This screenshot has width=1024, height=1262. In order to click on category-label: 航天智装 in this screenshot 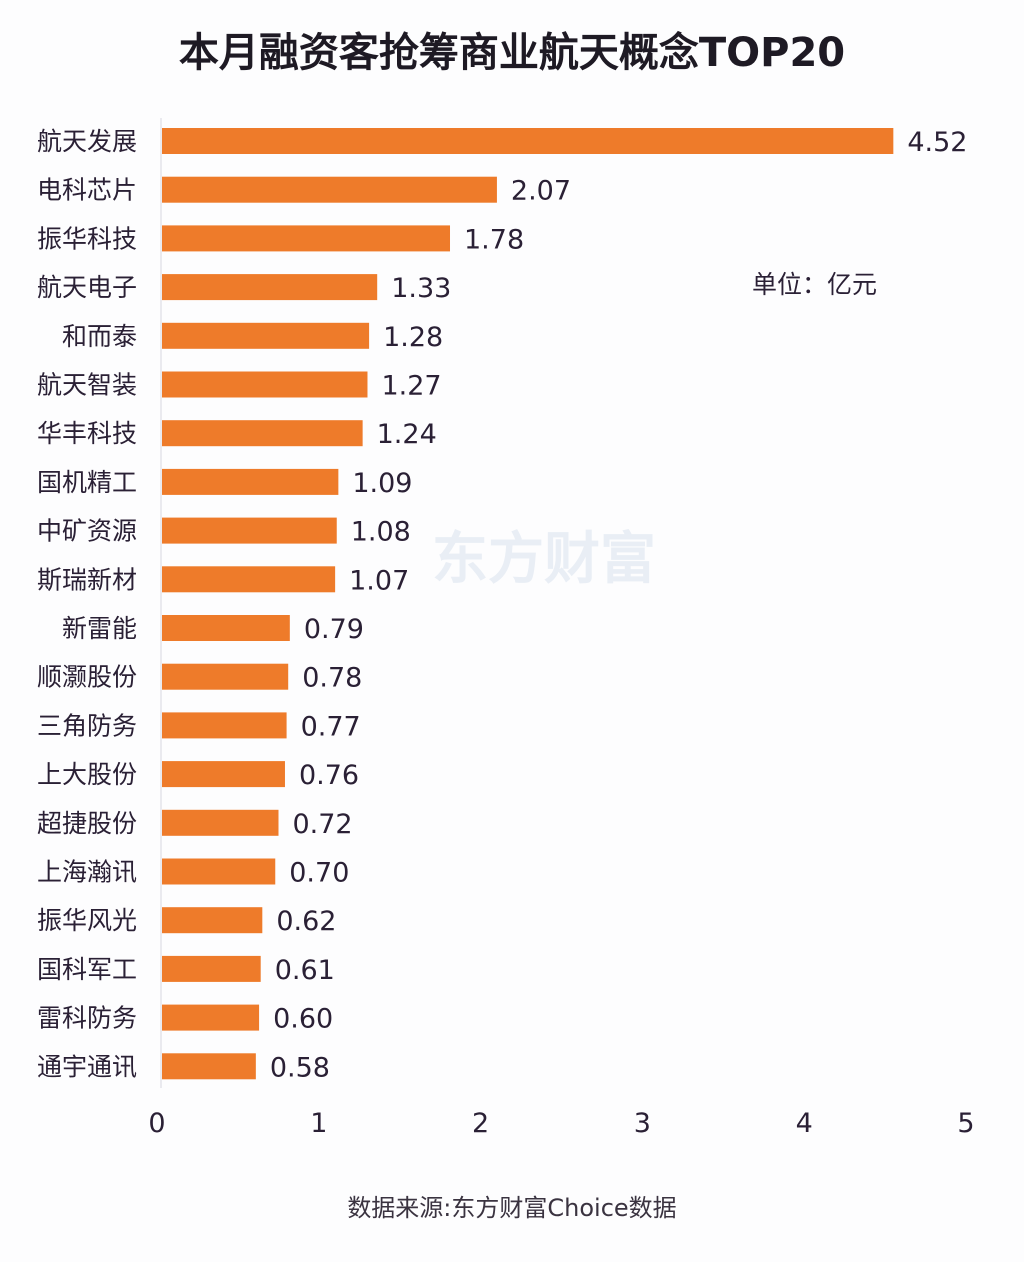, I will do `click(87, 385)`.